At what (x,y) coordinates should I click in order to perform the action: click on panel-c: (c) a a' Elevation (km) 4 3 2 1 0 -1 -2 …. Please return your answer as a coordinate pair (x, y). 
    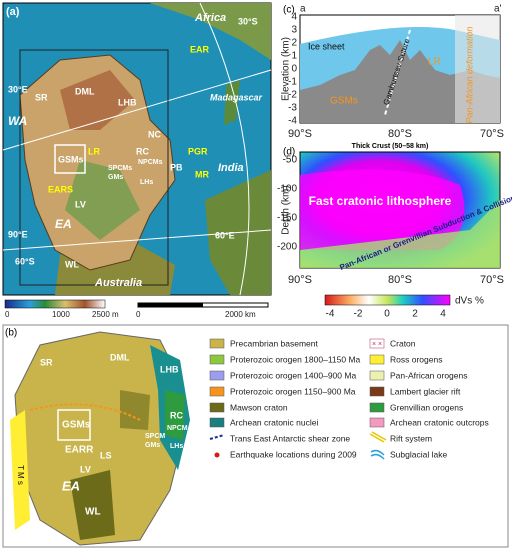
    Looking at the image, I should click on (392, 72).